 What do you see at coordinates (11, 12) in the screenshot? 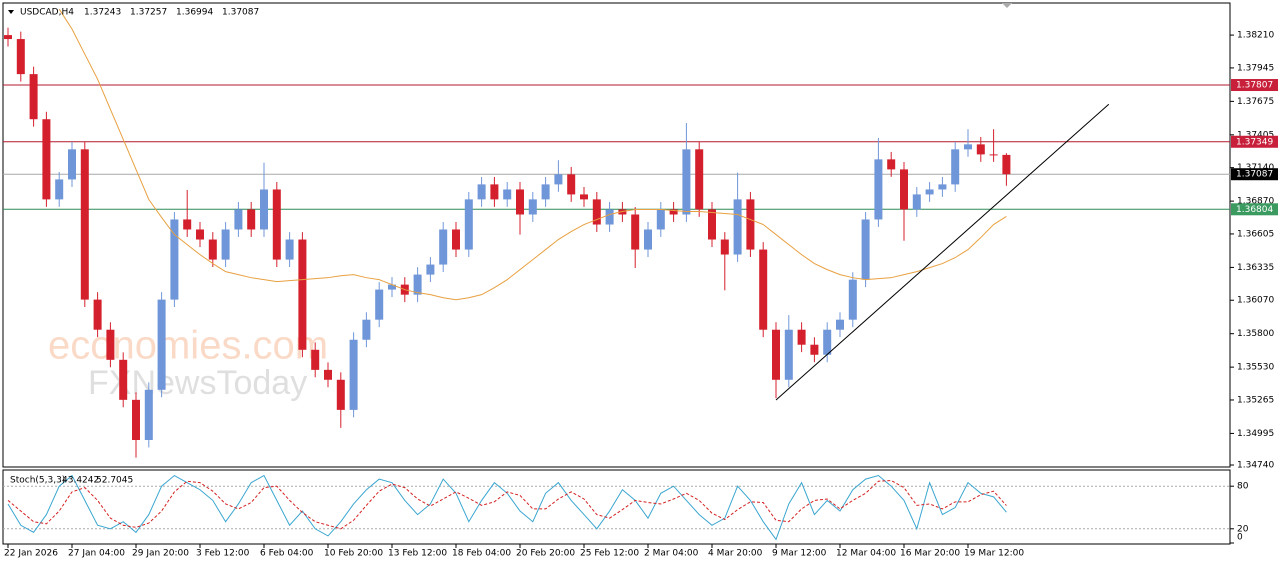
I see `menu-arrow` at bounding box center [11, 12].